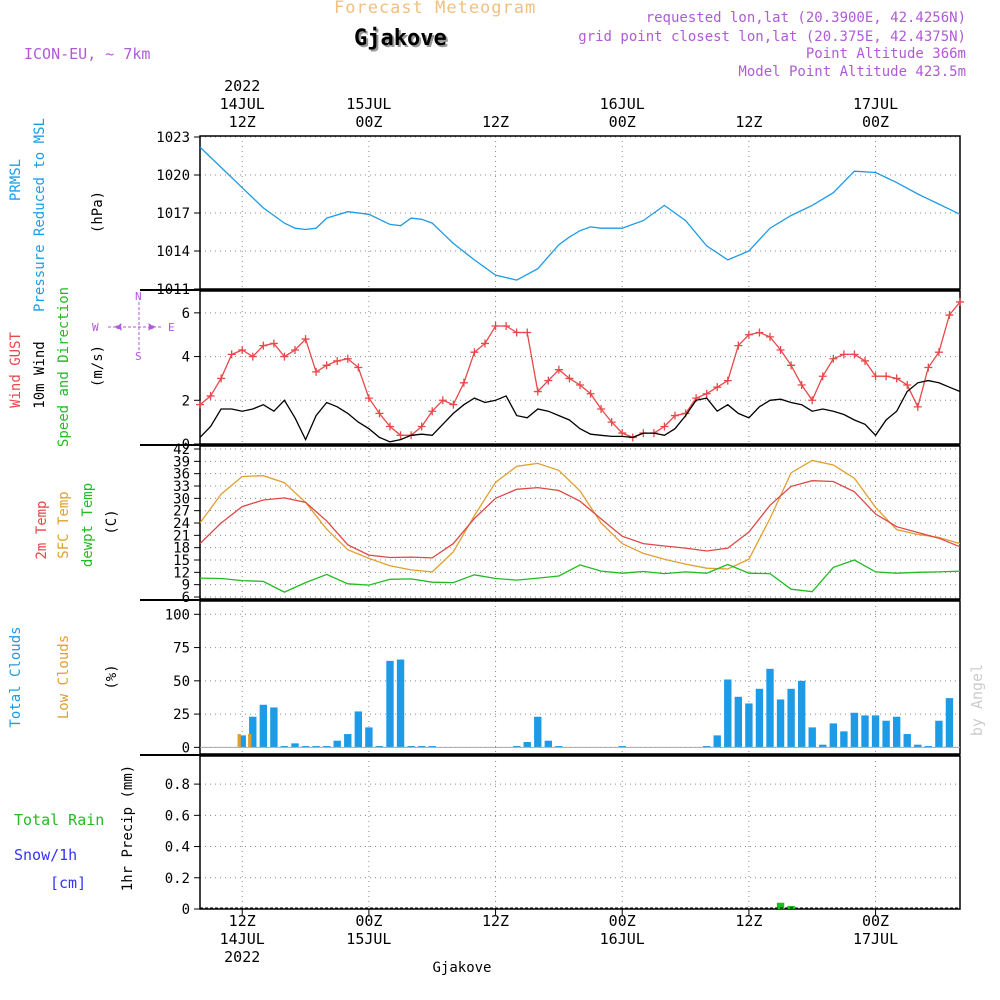  I want to click on panel-frame, so click(580, 832).